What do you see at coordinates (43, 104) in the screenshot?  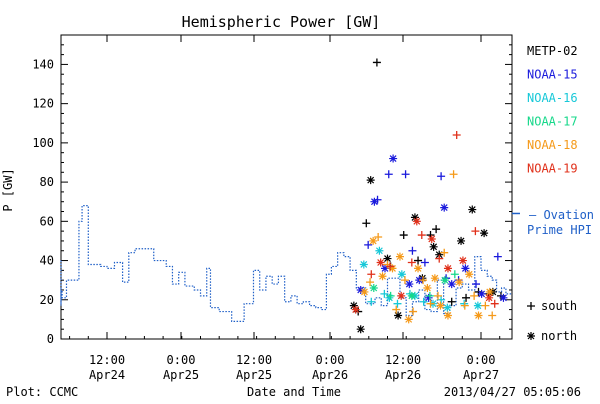 I see `y-tick-label: 120` at bounding box center [43, 104].